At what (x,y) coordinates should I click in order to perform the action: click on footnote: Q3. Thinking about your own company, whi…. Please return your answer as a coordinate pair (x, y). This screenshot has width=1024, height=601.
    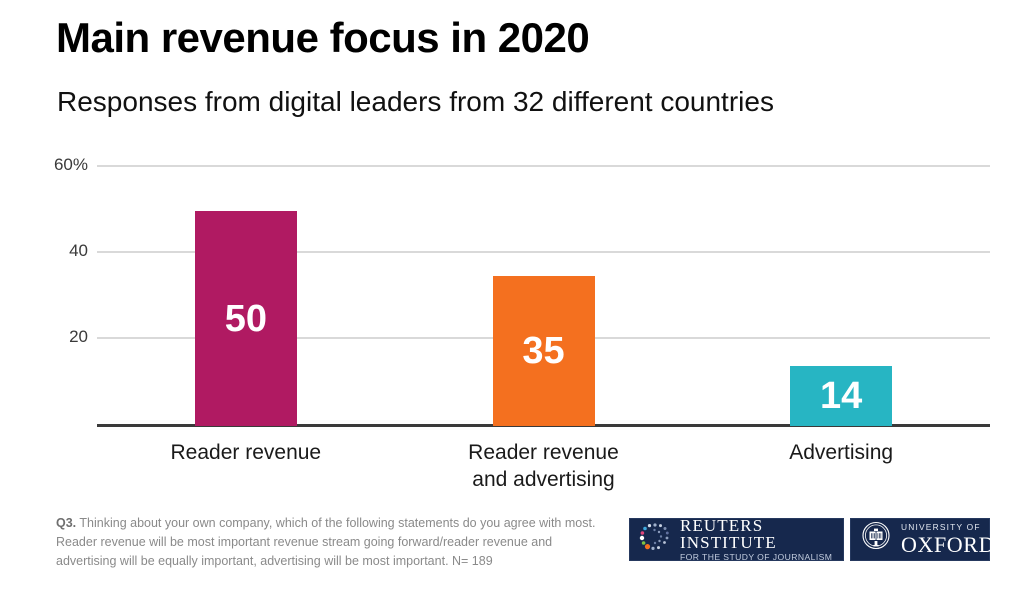
    Looking at the image, I should click on (328, 542).